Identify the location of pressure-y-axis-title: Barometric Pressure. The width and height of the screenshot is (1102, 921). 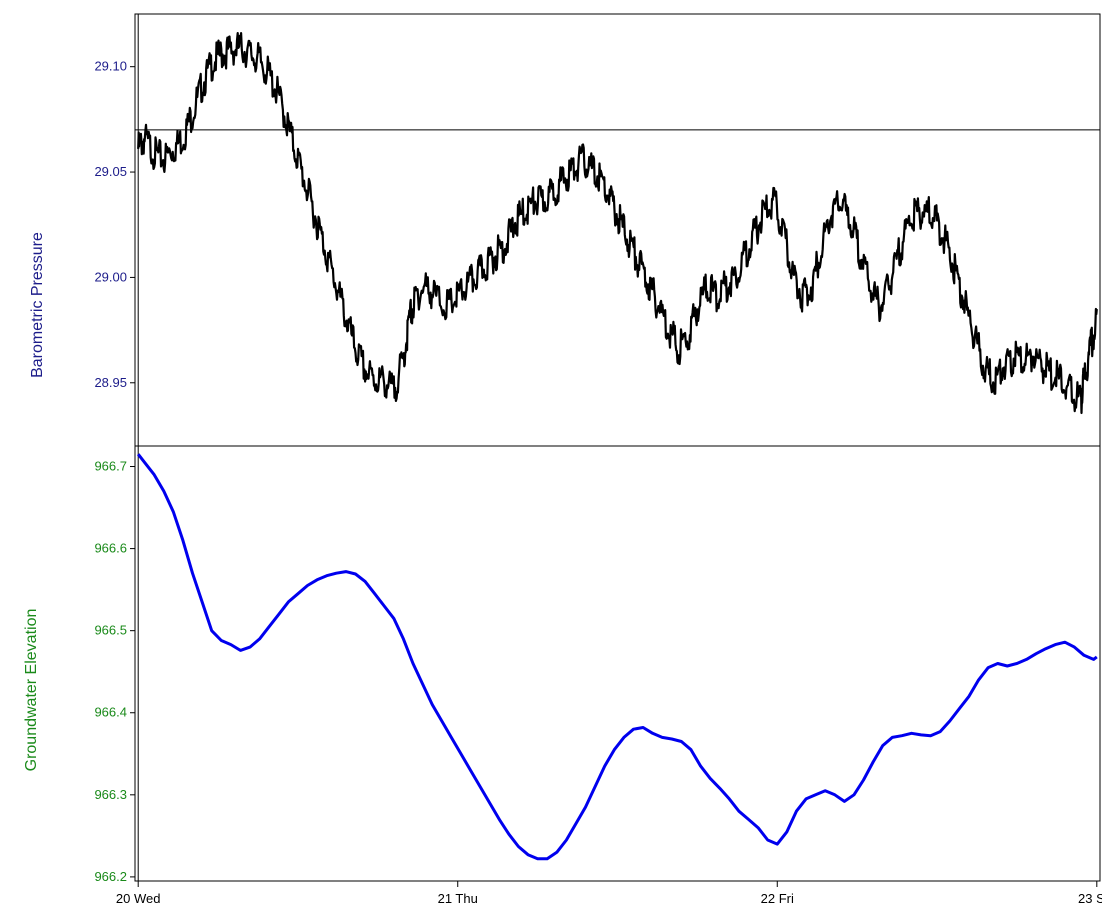
(37, 305).